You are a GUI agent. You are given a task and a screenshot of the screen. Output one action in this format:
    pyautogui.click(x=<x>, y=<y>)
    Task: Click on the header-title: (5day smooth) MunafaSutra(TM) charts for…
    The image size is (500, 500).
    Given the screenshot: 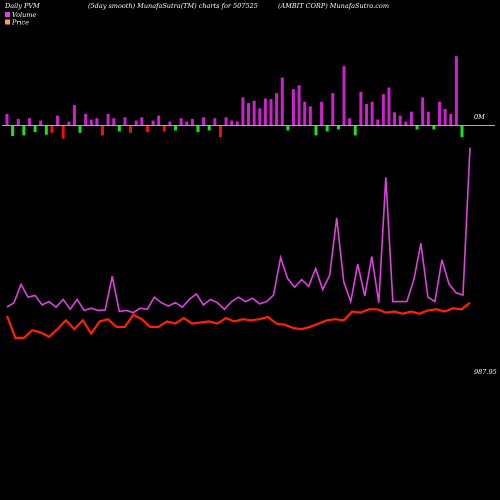 What is the action you would take?
    pyautogui.click(x=173, y=6)
    